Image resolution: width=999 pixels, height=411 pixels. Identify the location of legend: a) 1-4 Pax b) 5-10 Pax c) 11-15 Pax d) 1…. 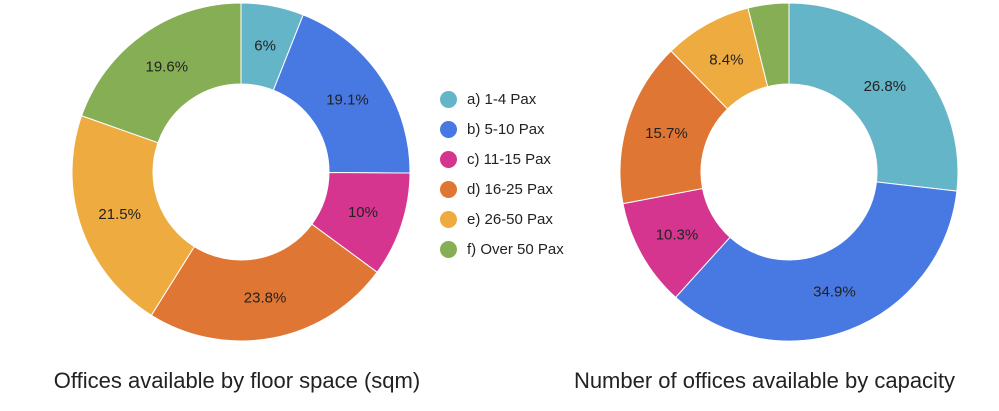
(520, 174).